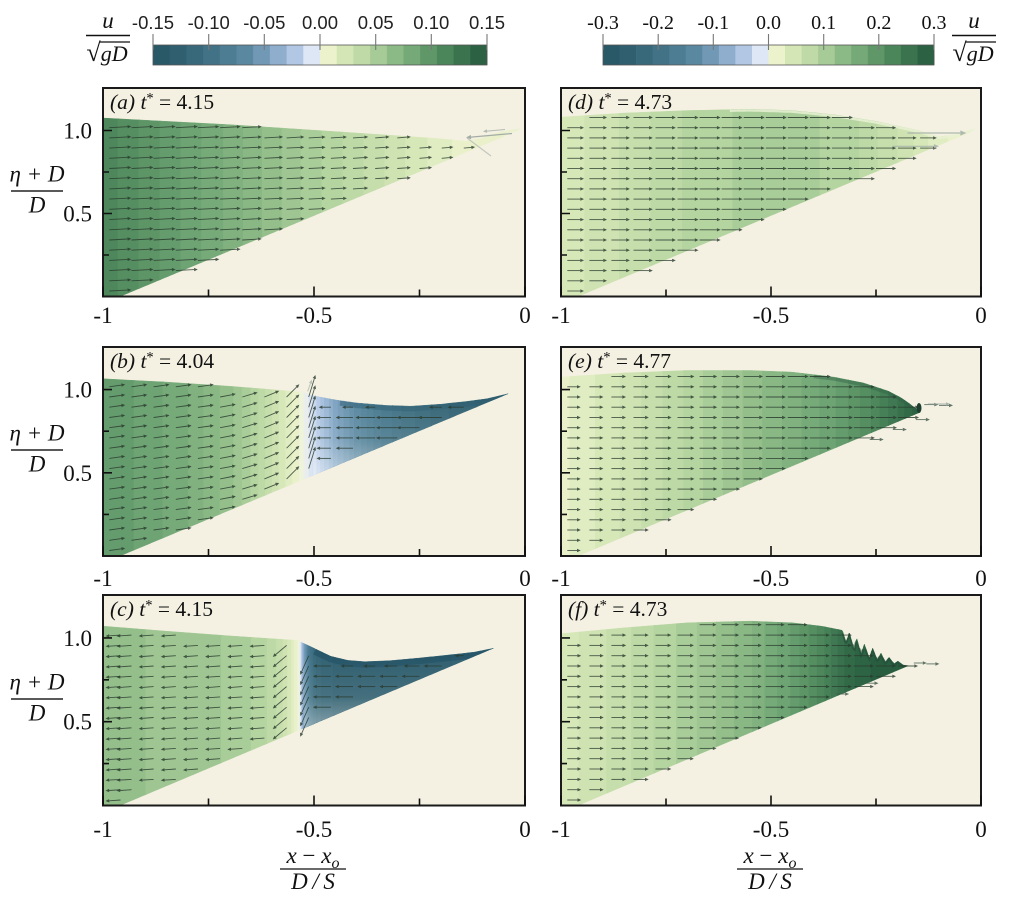 The image size is (1014, 910). I want to click on svg-text: 0.00, so click(320, 22).